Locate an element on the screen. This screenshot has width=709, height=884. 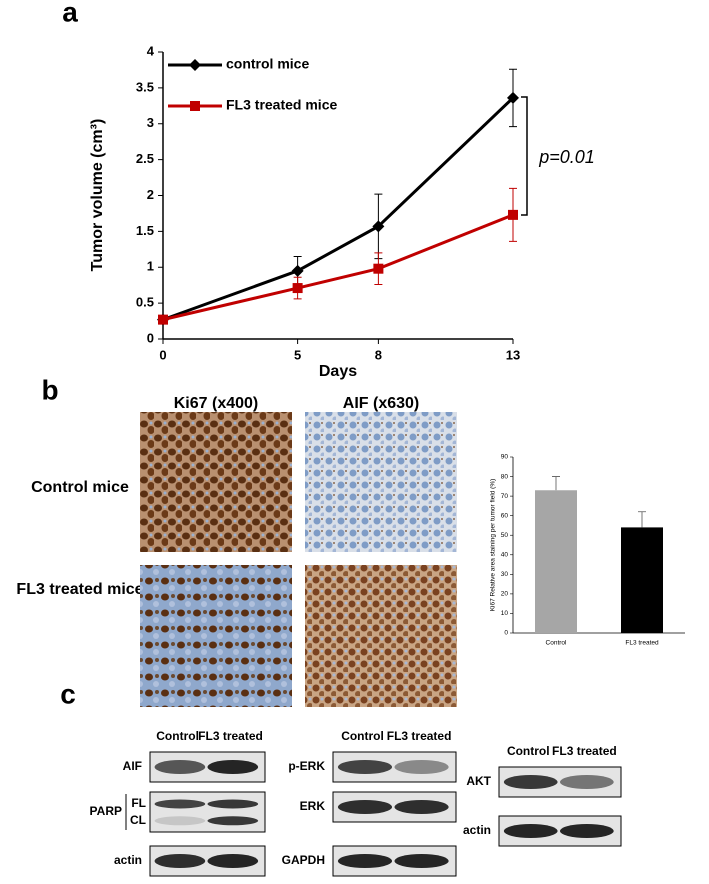
annotation: p=0.01 is located at coordinates (566, 157).